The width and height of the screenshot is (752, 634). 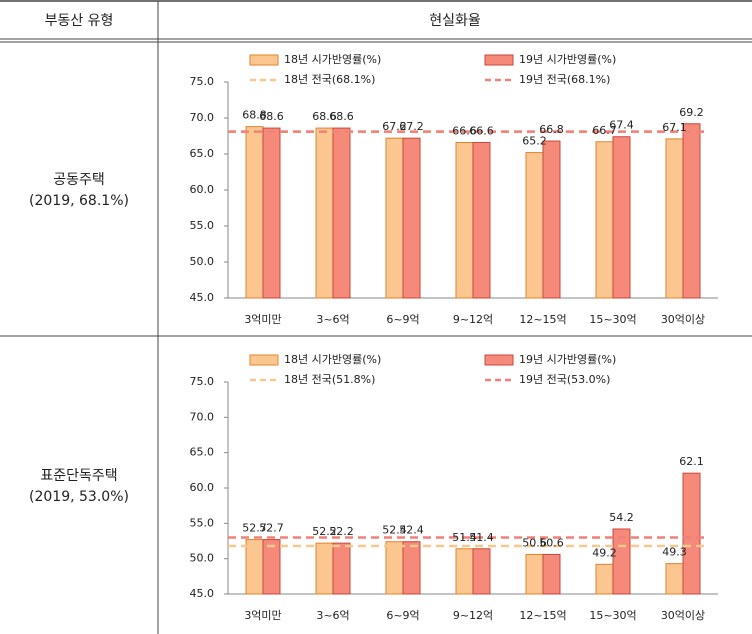 I want to click on legend-label: 18년 전국(68.1%), so click(x=329, y=79).